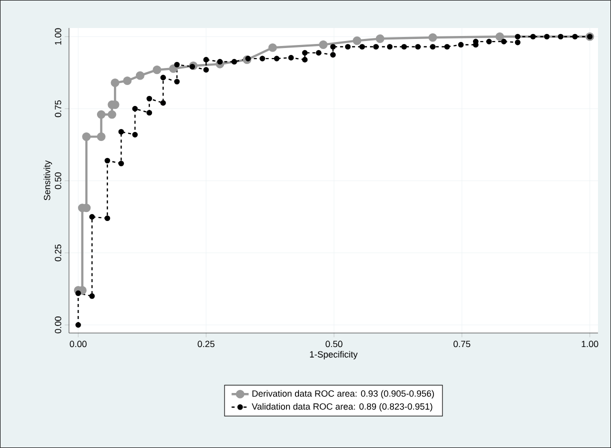  What do you see at coordinates (78, 344) in the screenshot?
I see `x-tick-label: 0.00` at bounding box center [78, 344].